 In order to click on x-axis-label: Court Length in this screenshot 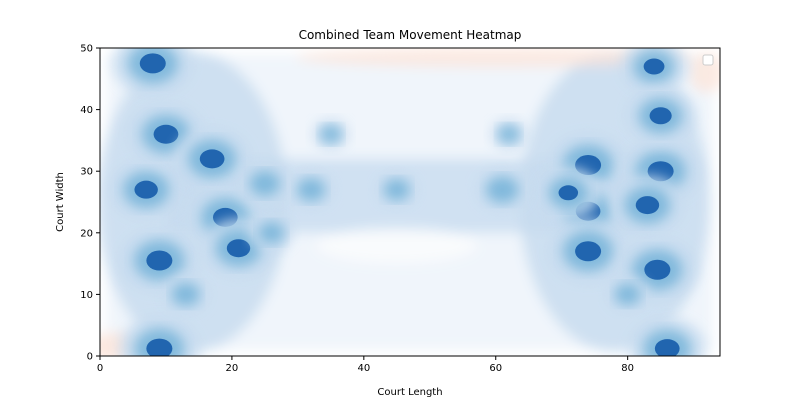, I will do `click(409, 392)`.